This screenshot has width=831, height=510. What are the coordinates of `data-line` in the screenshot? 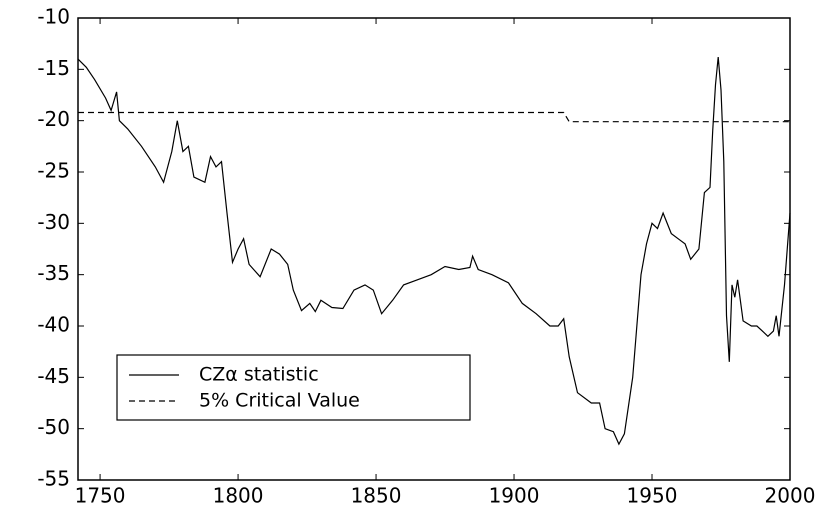 It's located at (434, 117).